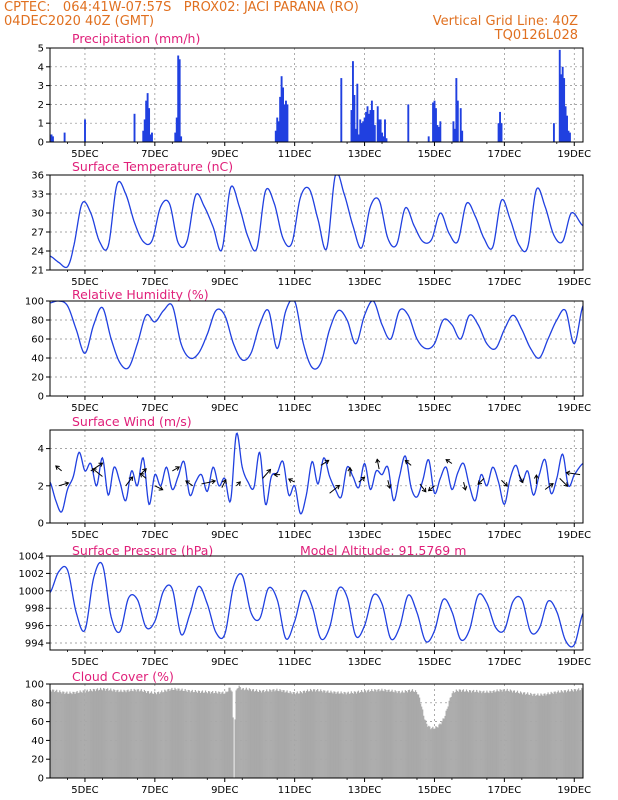  What do you see at coordinates (37, 252) in the screenshot?
I see `y-tick-label: 24` at bounding box center [37, 252].